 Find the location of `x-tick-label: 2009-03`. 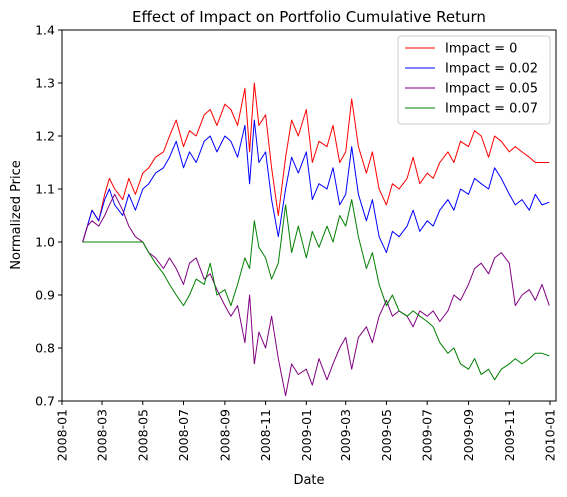

x-tick-label: 2009-03 is located at coordinates (345, 435).